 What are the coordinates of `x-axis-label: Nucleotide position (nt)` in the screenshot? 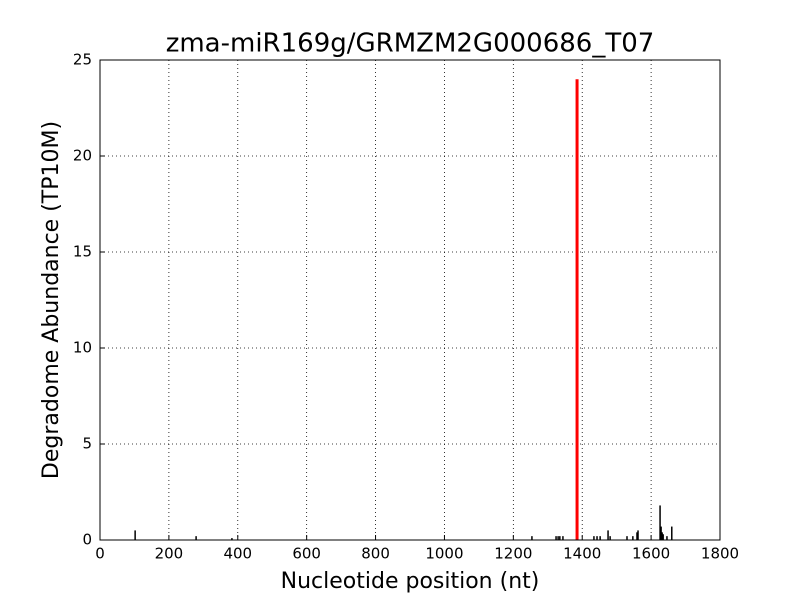 It's located at (410, 581).